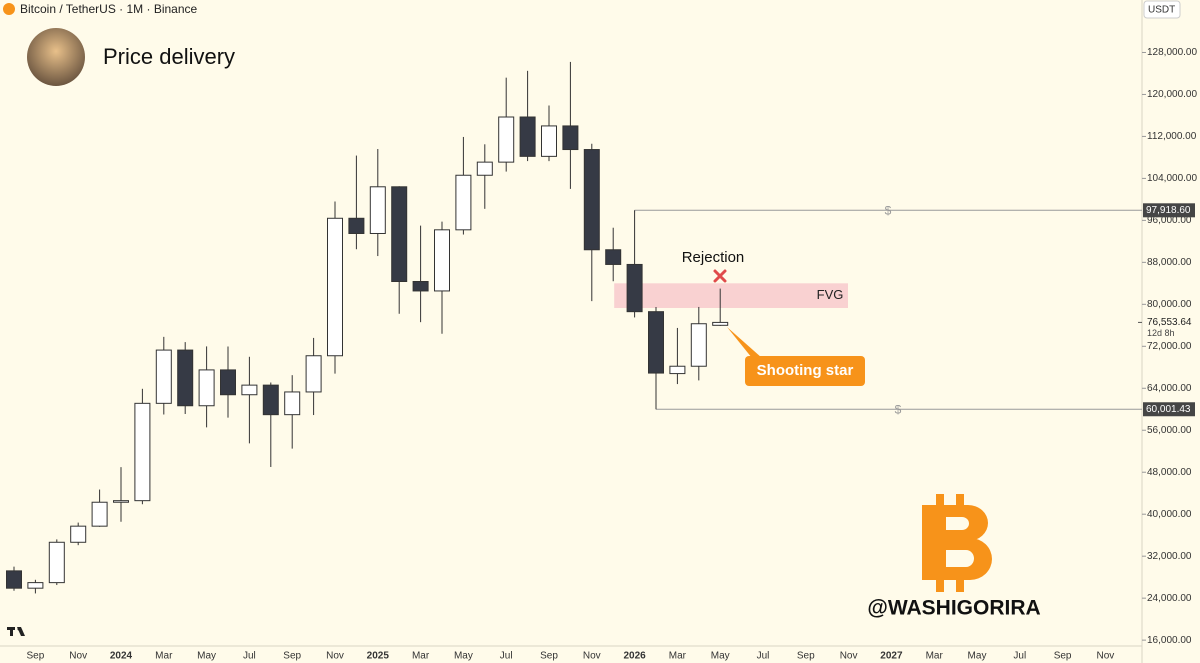  What do you see at coordinates (891, 656) in the screenshot?
I see `x-tick-label: 2027` at bounding box center [891, 656].